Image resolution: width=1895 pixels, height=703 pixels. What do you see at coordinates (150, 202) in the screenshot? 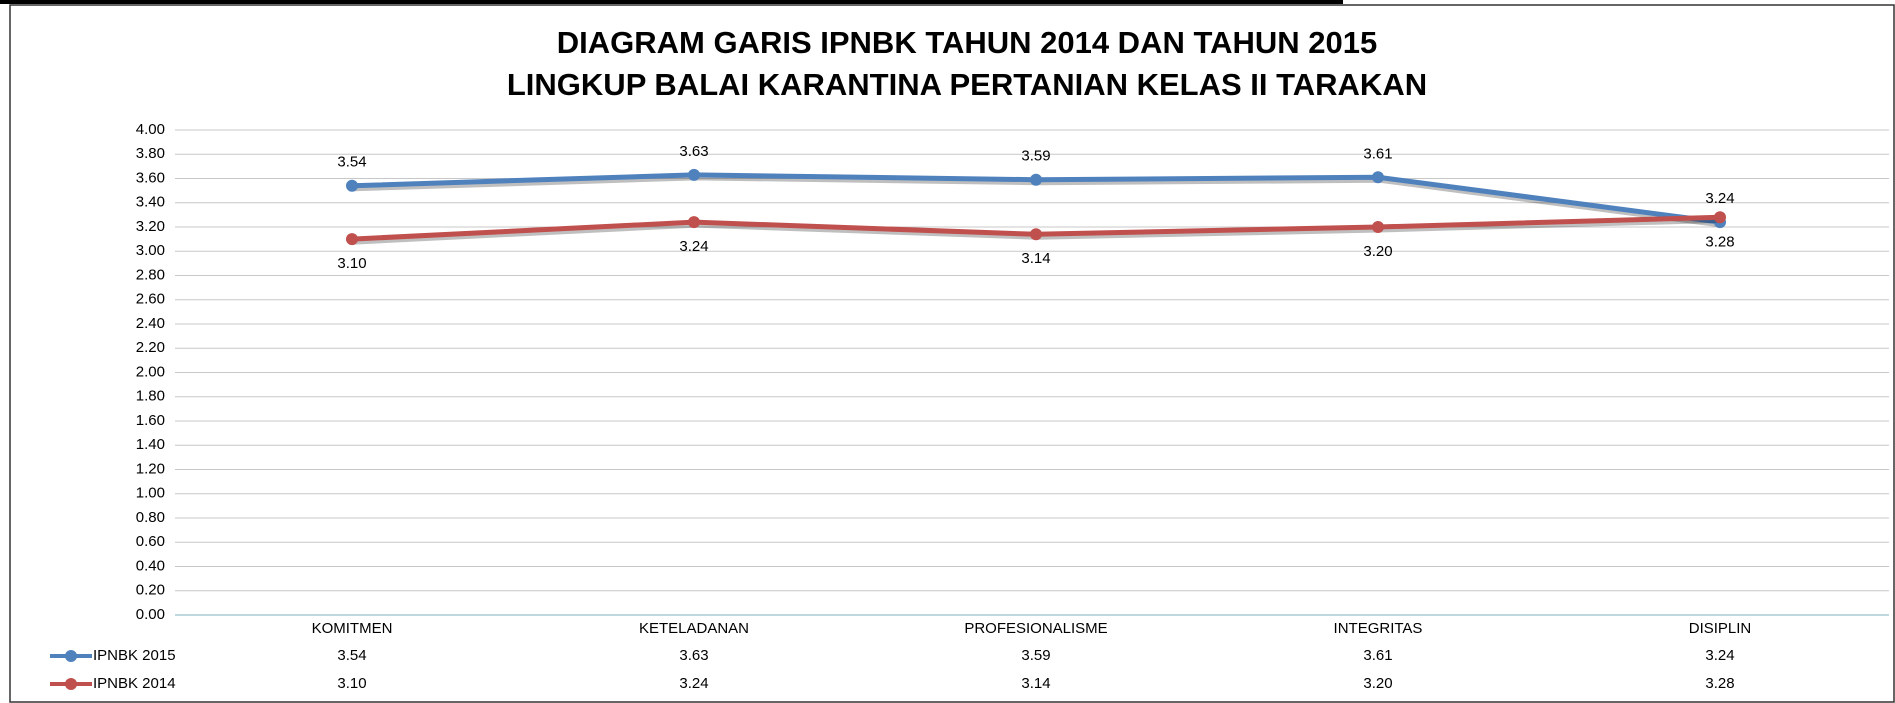
I see `y-tick-label: 3.40` at bounding box center [150, 202].